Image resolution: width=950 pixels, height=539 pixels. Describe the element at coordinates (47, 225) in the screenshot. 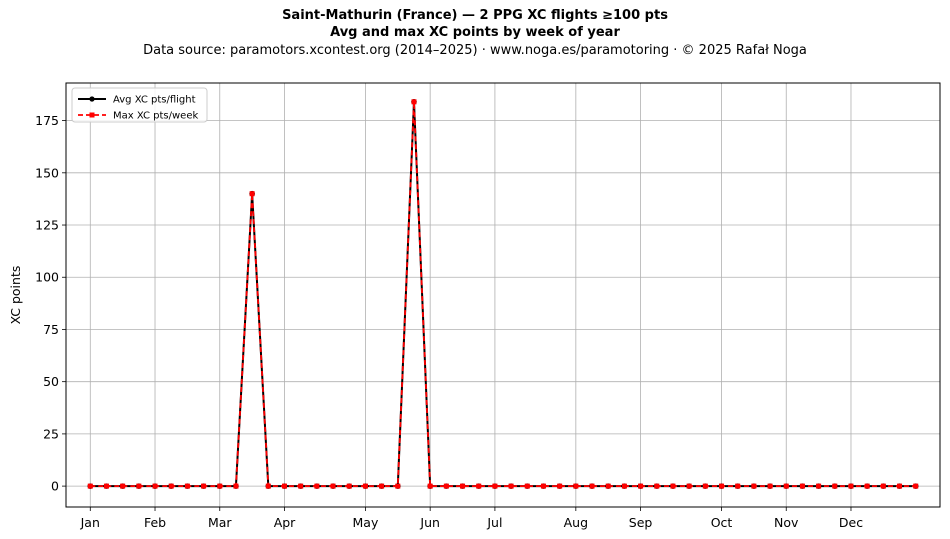

I see `y-tick-label: 125` at that location.